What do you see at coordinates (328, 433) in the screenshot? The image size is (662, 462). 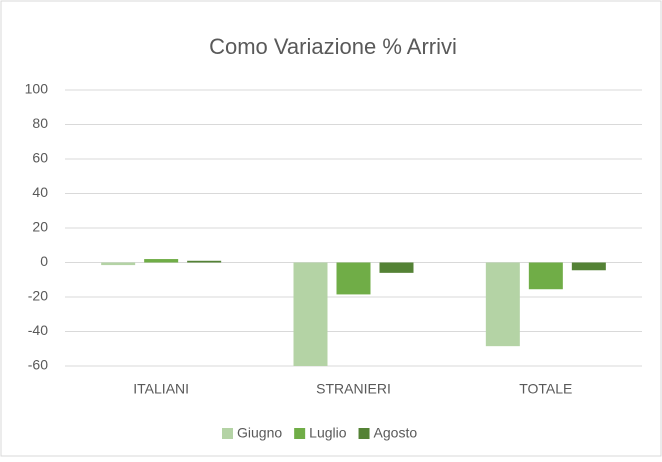 I see `legend-label: Luglio` at bounding box center [328, 433].